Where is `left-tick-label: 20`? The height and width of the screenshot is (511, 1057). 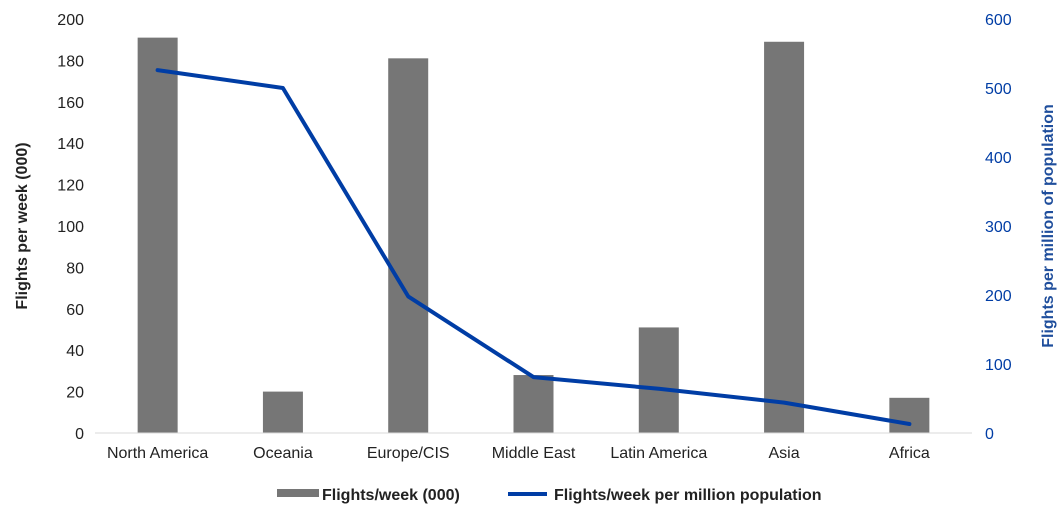
left-tick-label: 20 is located at coordinates (75, 393).